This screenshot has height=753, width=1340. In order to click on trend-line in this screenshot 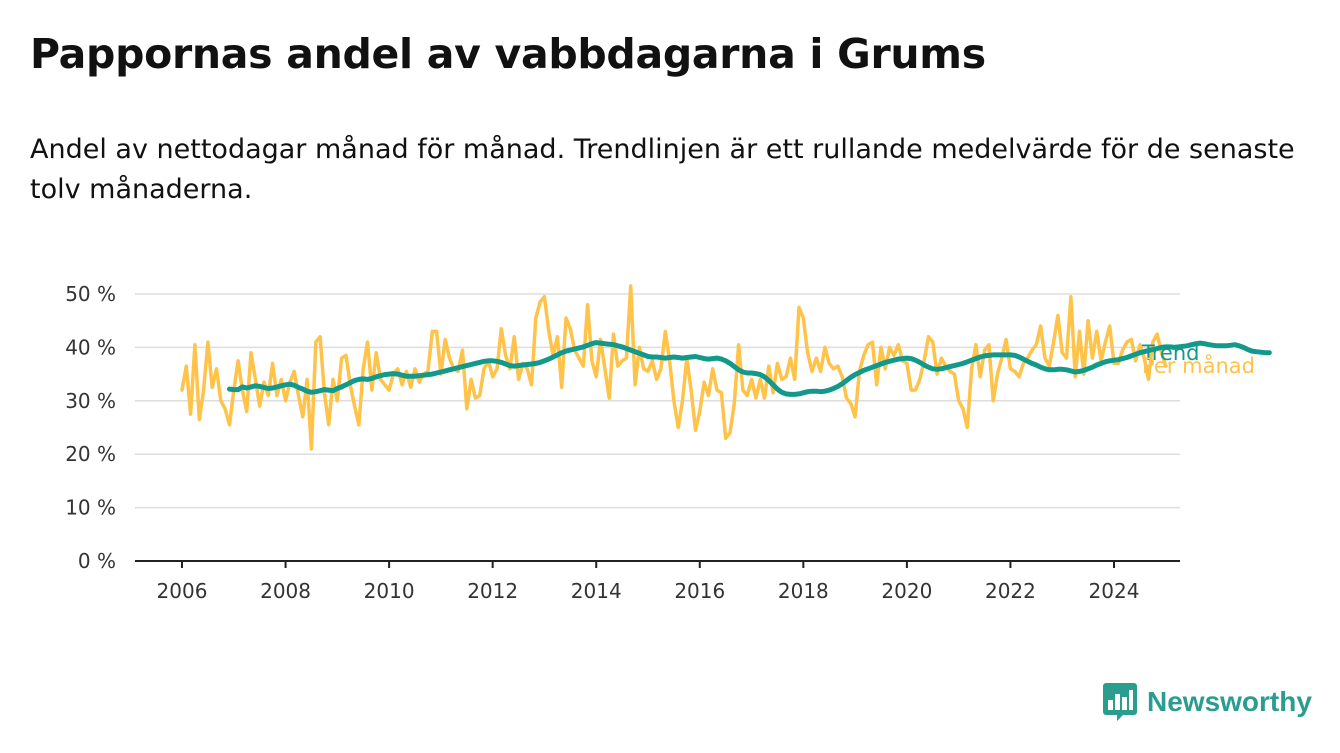, I will do `click(749, 368)`.